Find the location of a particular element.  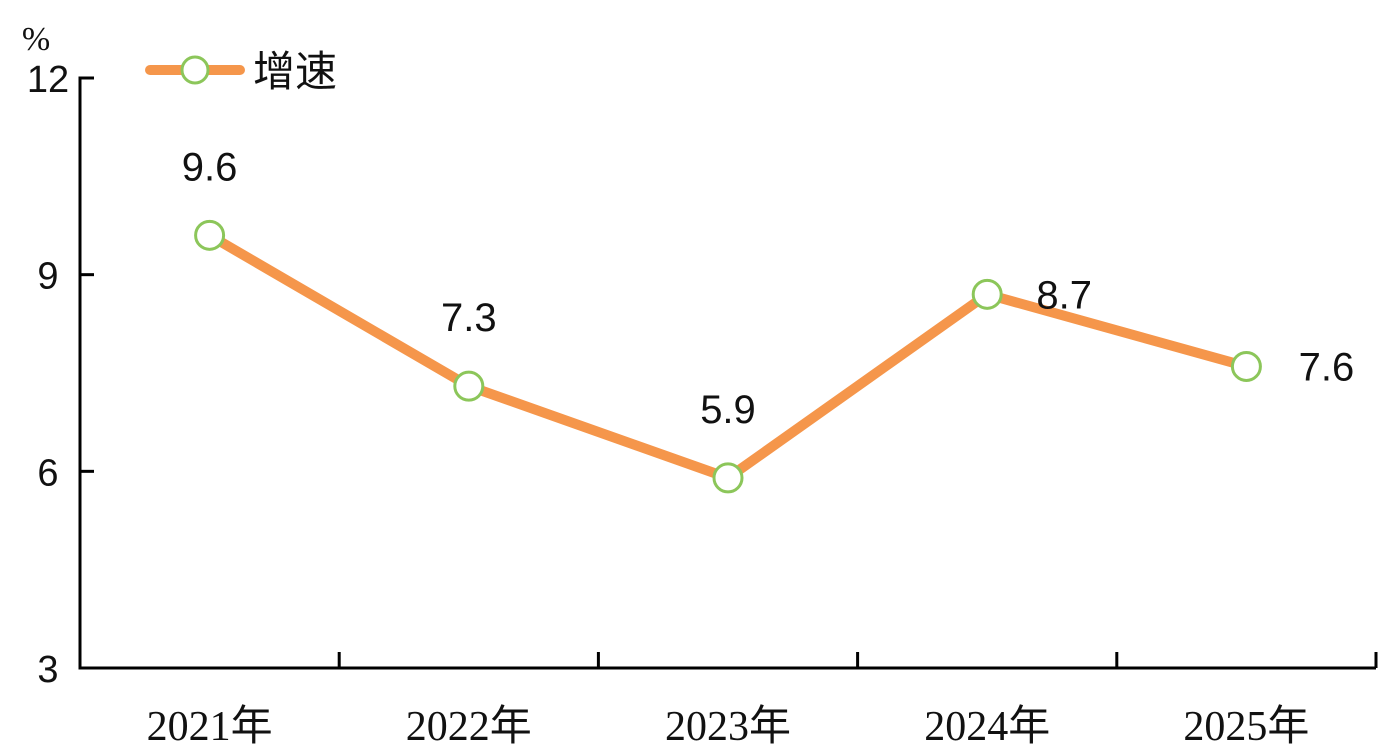

y-tick-label: 12 is located at coordinates (48, 80).